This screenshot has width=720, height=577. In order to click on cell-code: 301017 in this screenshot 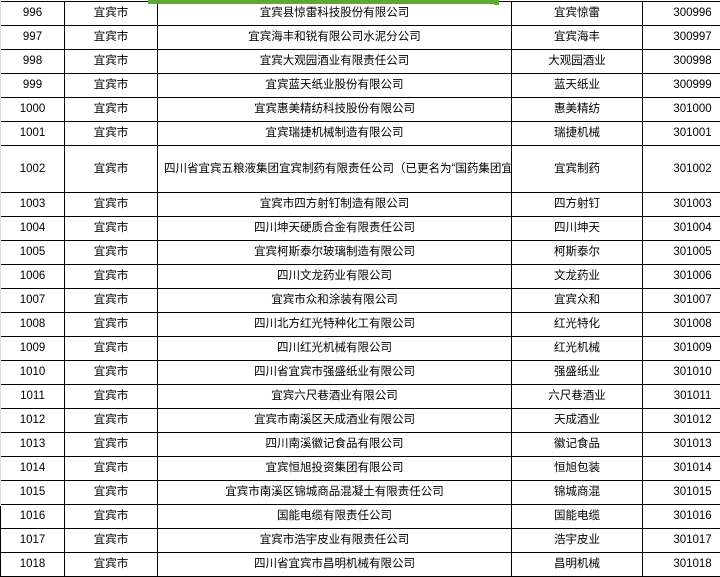, I will do `click(681, 541)`.